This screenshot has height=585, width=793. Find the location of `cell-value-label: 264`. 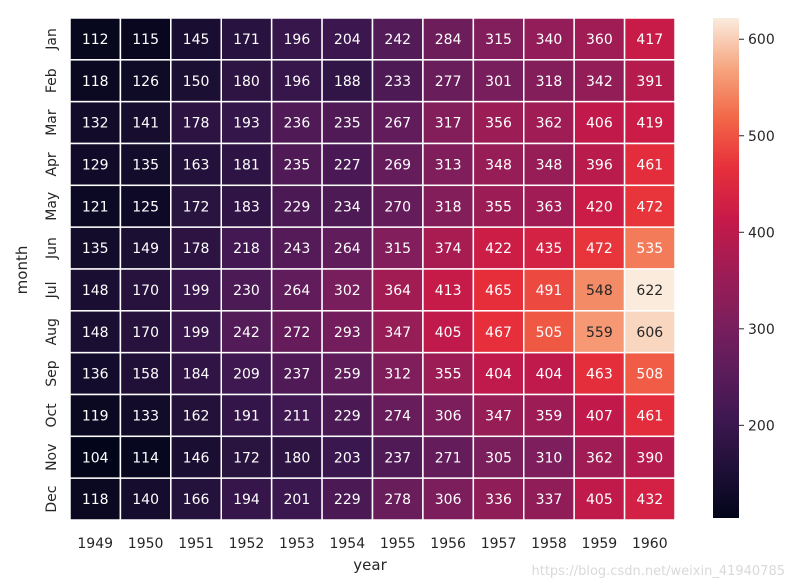

cell-value-label: 264 is located at coordinates (297, 291).